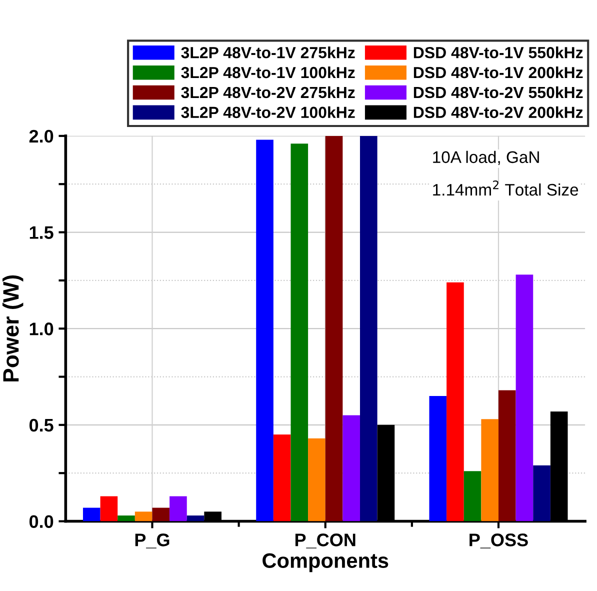 This screenshot has height=591, width=597. I want to click on legend-label: DSD 48V-to-2V 550kHz, so click(498, 92).